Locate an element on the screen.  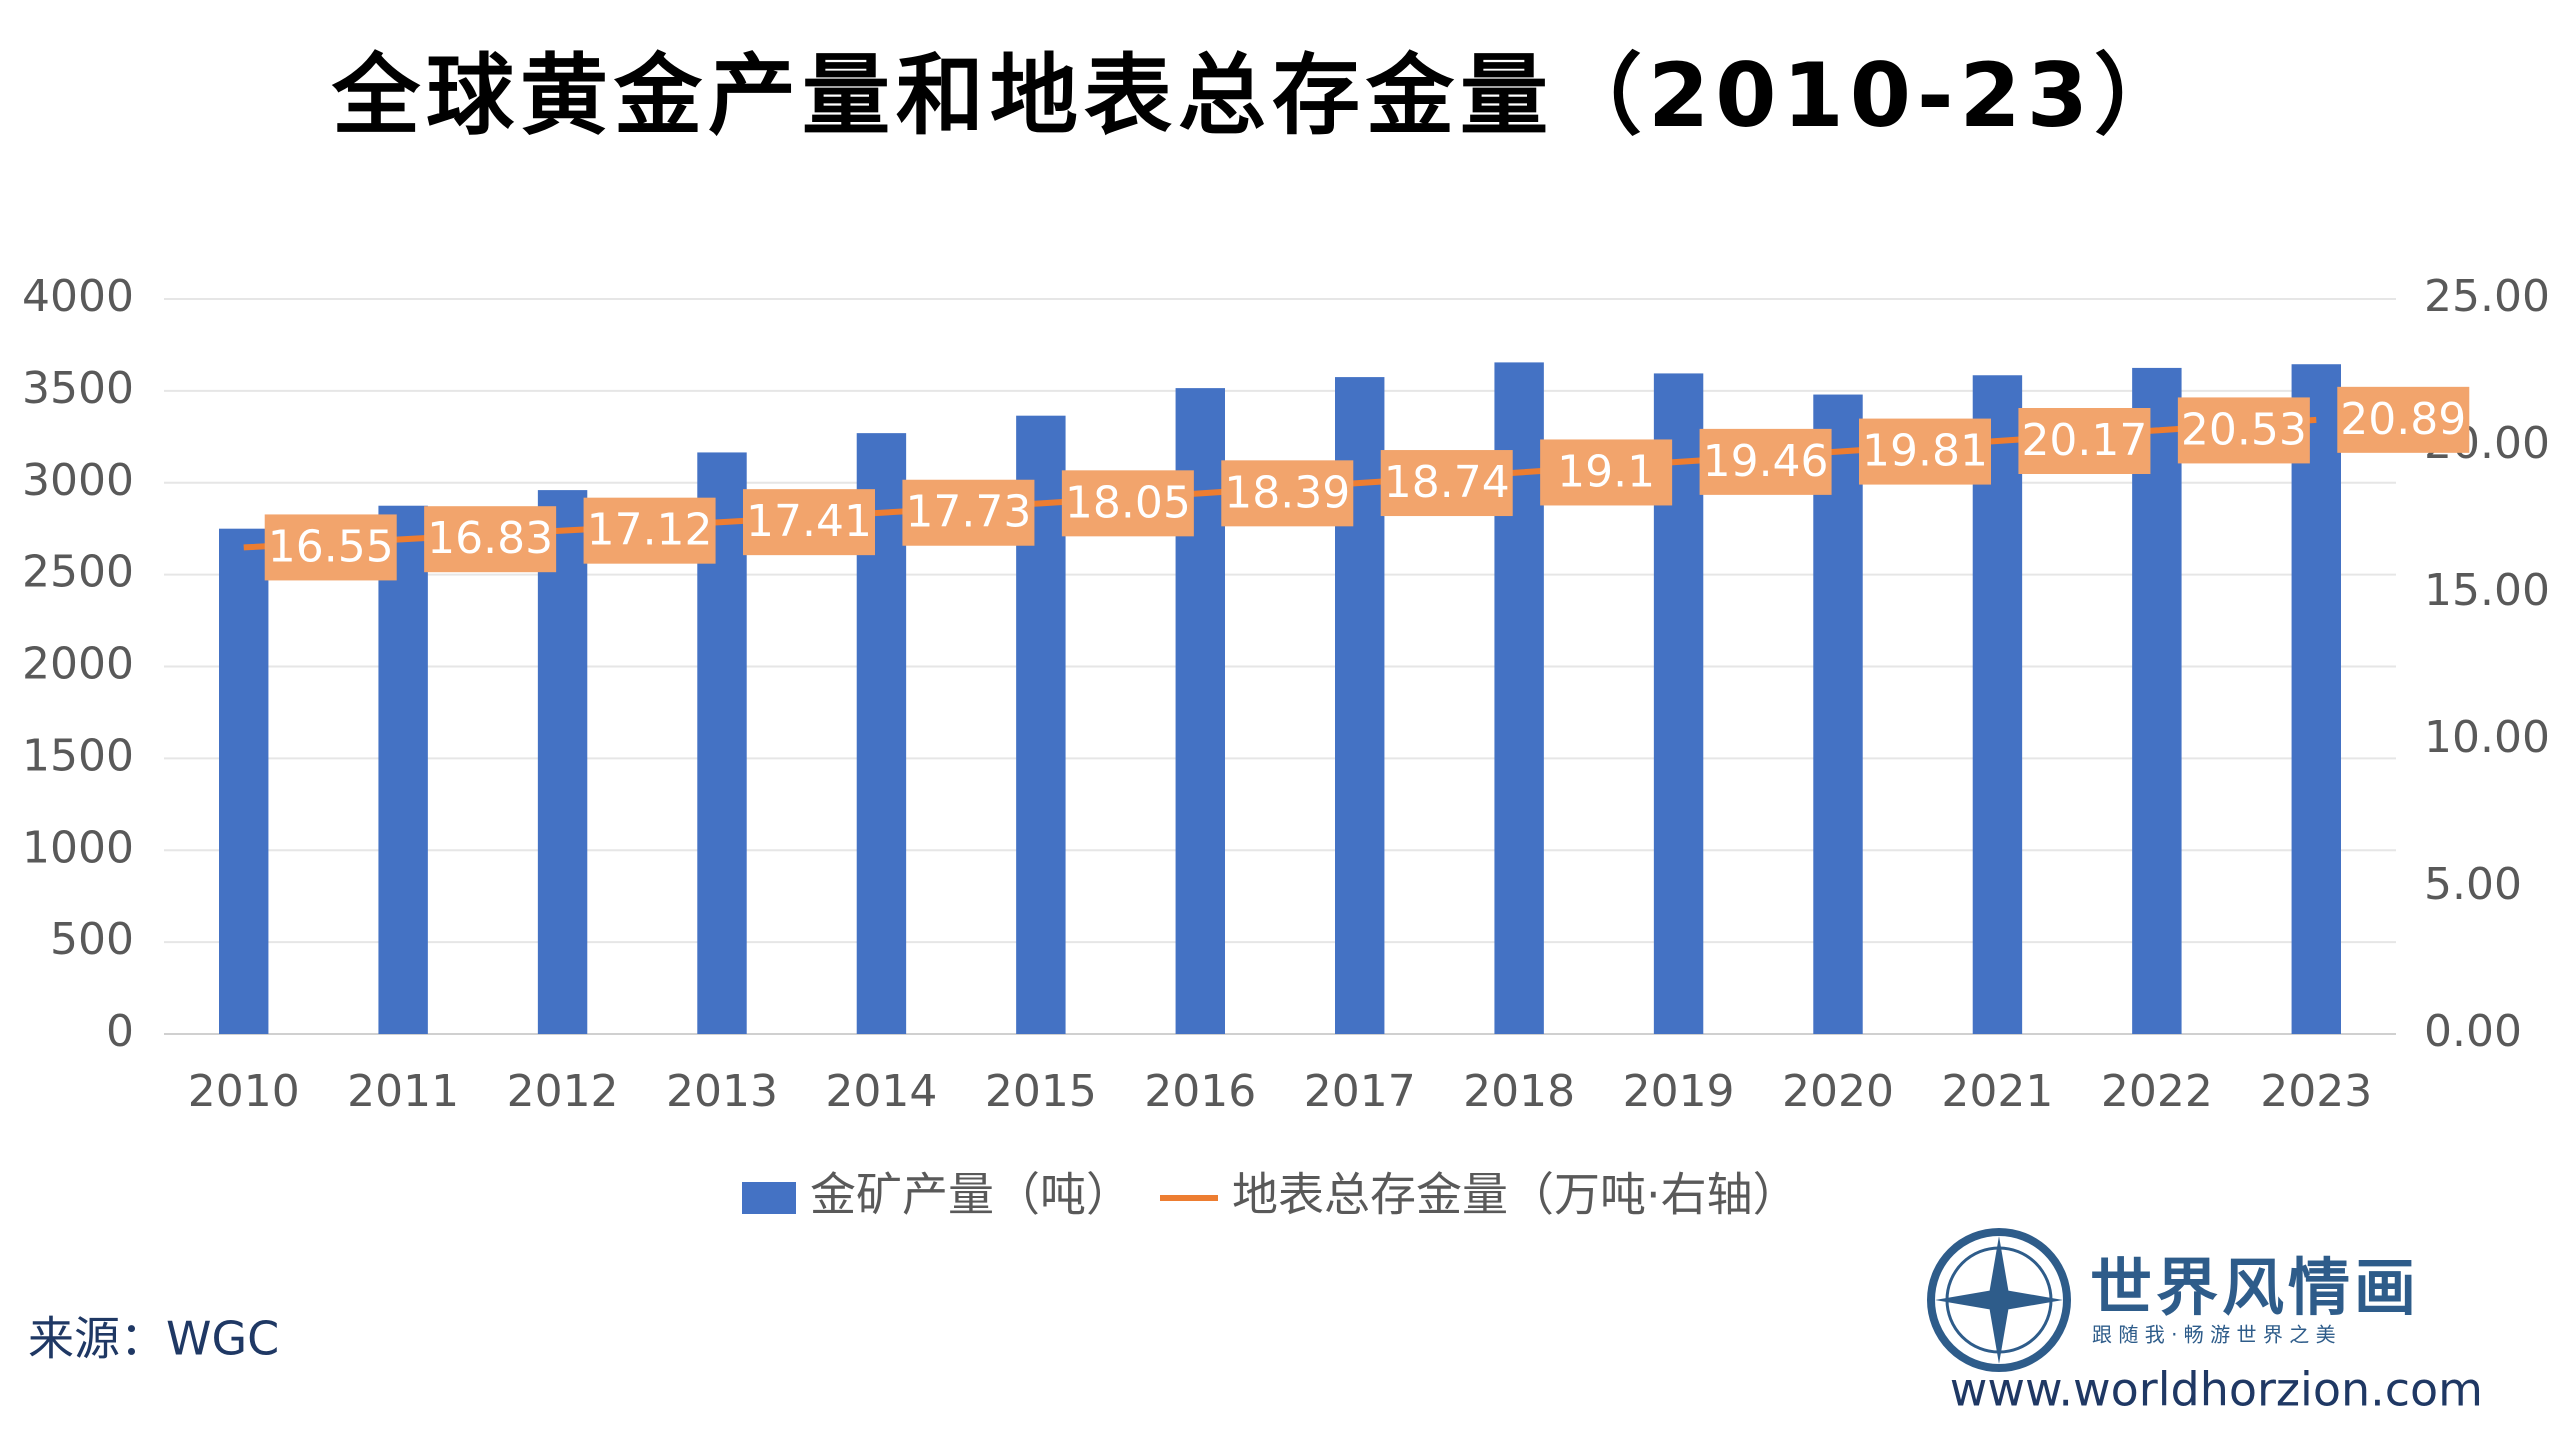
chart-title: 全球黄金产量和地表总存金量（2010-23） is located at coordinates (1259, 95).